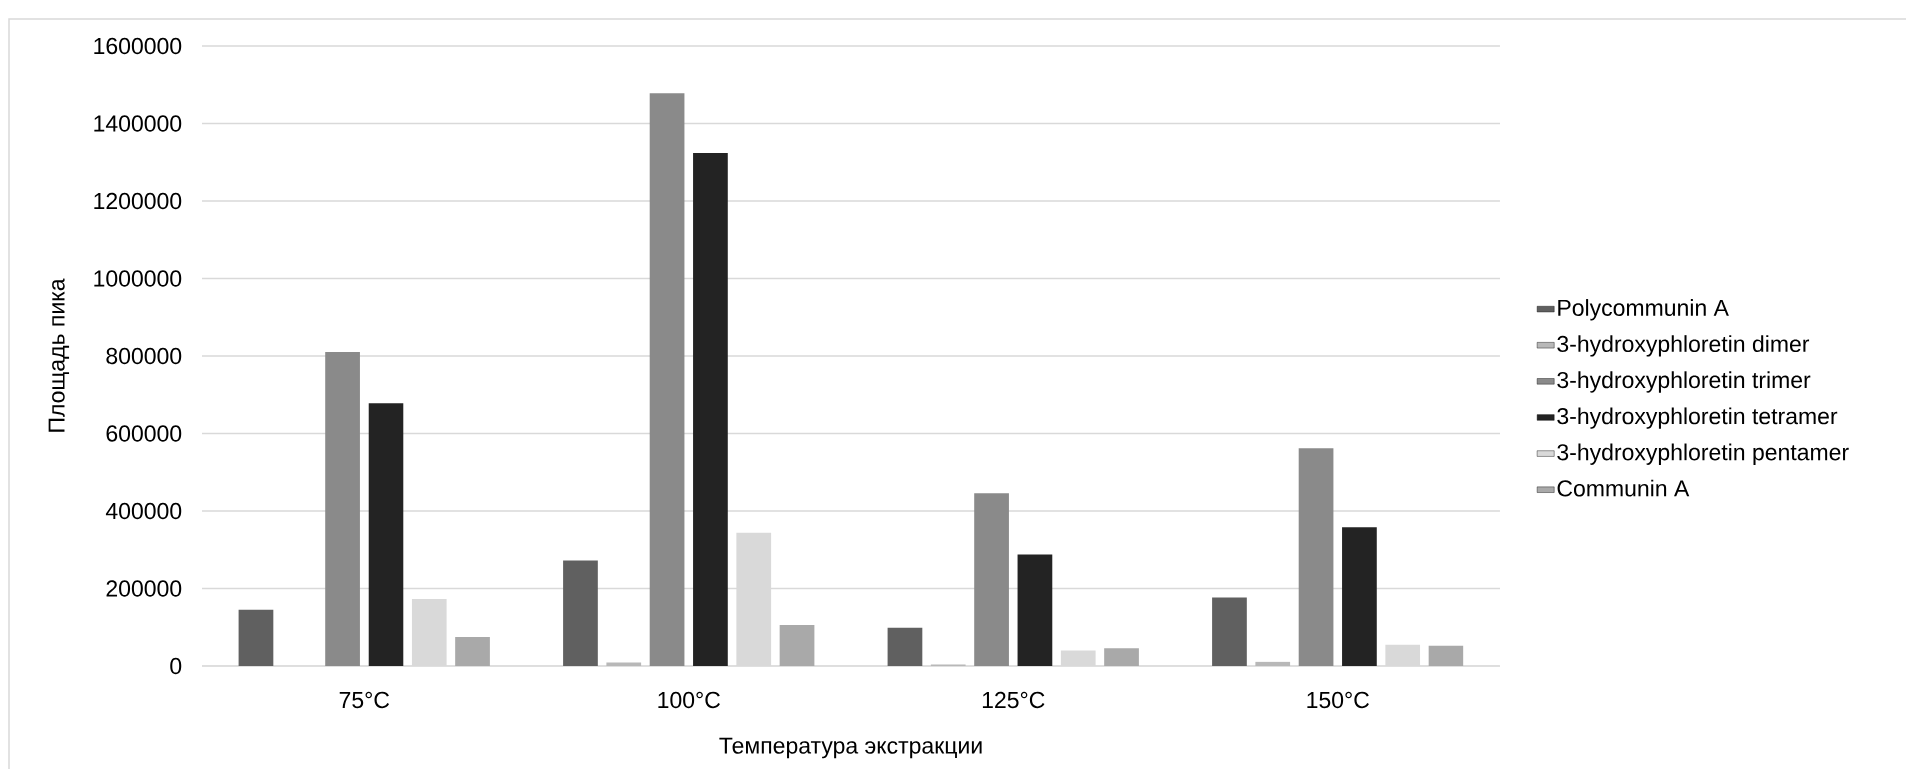  I want to click on y-tick-label: 1400000, so click(138, 123).